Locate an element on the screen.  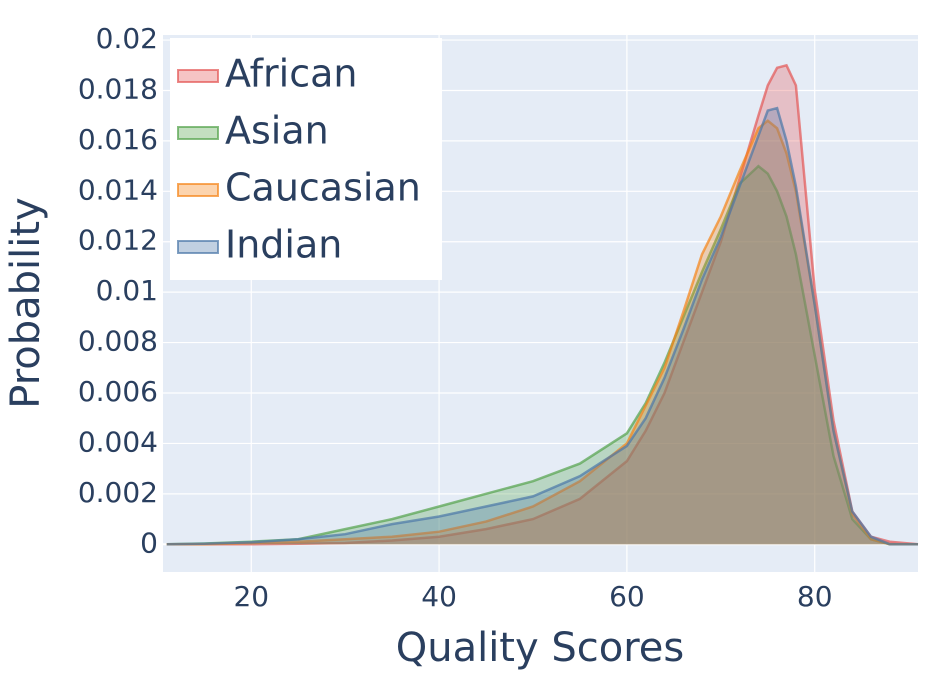
y-tick-label: 0.002 is located at coordinates (118, 492).